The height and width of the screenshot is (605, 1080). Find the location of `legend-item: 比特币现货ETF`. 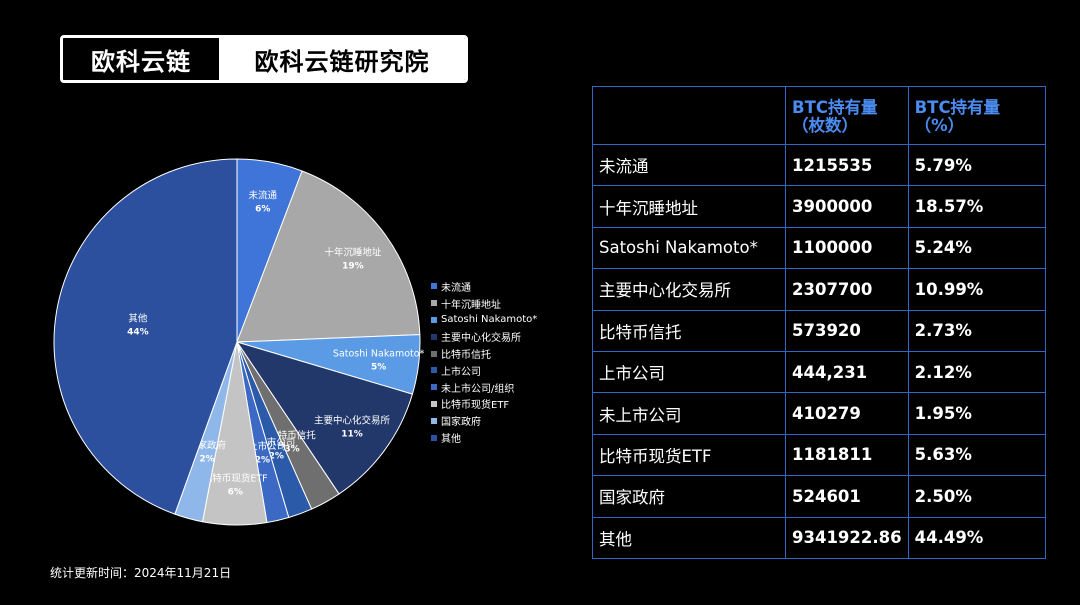

legend-item: 比特币现货ETF is located at coordinates (484, 404).